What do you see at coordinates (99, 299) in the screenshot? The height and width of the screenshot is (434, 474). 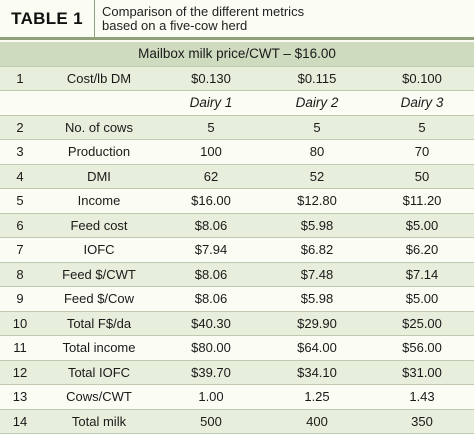 I see `row-label: Feed $/Cow` at bounding box center [99, 299].